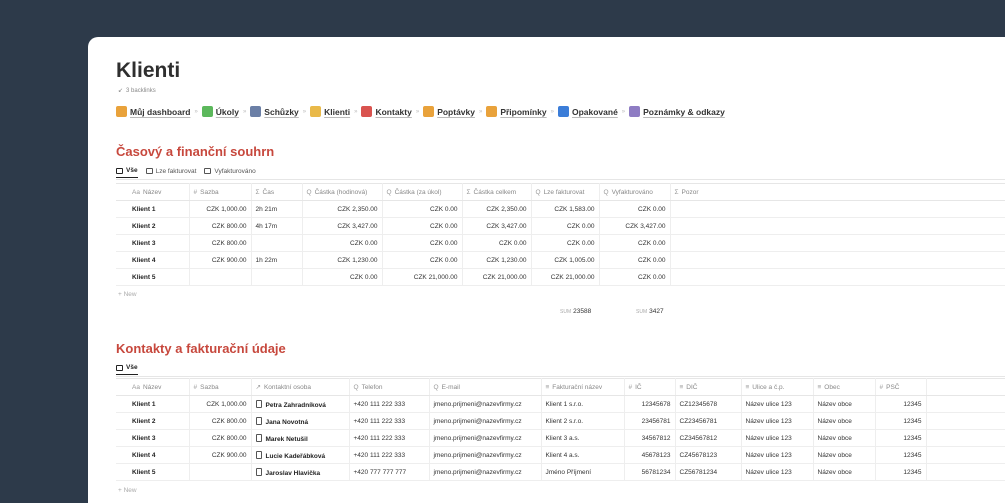 This screenshot has width=1005, height=503. I want to click on table-cell: Klient 4 a.s., so click(583, 455).